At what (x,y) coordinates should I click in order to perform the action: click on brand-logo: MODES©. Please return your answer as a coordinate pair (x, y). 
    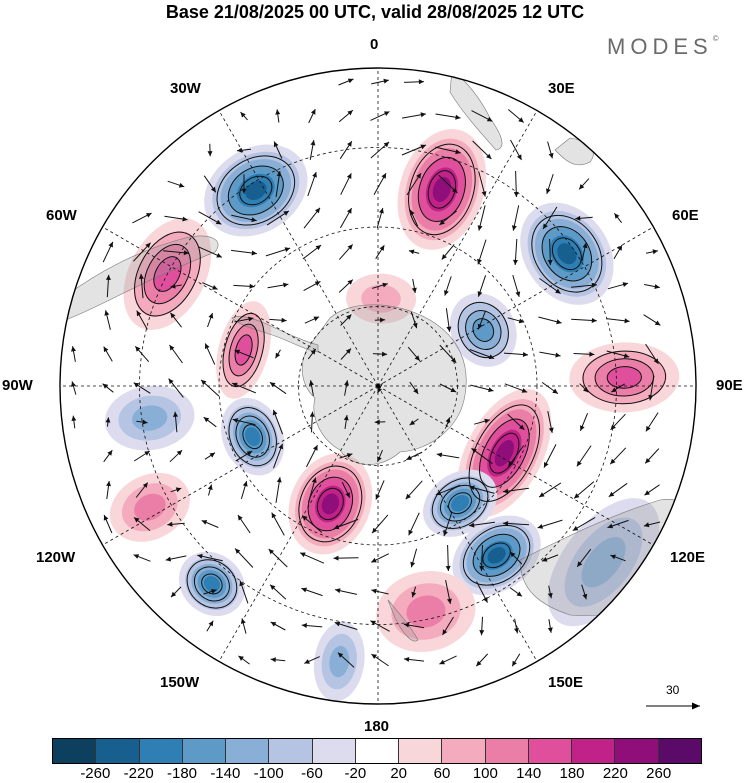
    Looking at the image, I should click on (663, 47).